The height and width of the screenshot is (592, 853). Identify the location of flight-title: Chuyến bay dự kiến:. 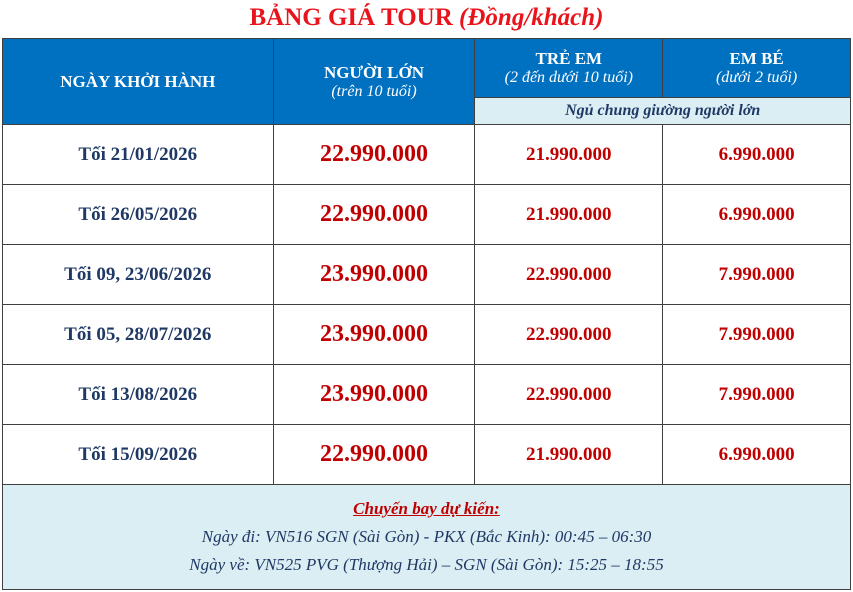
(426, 508).